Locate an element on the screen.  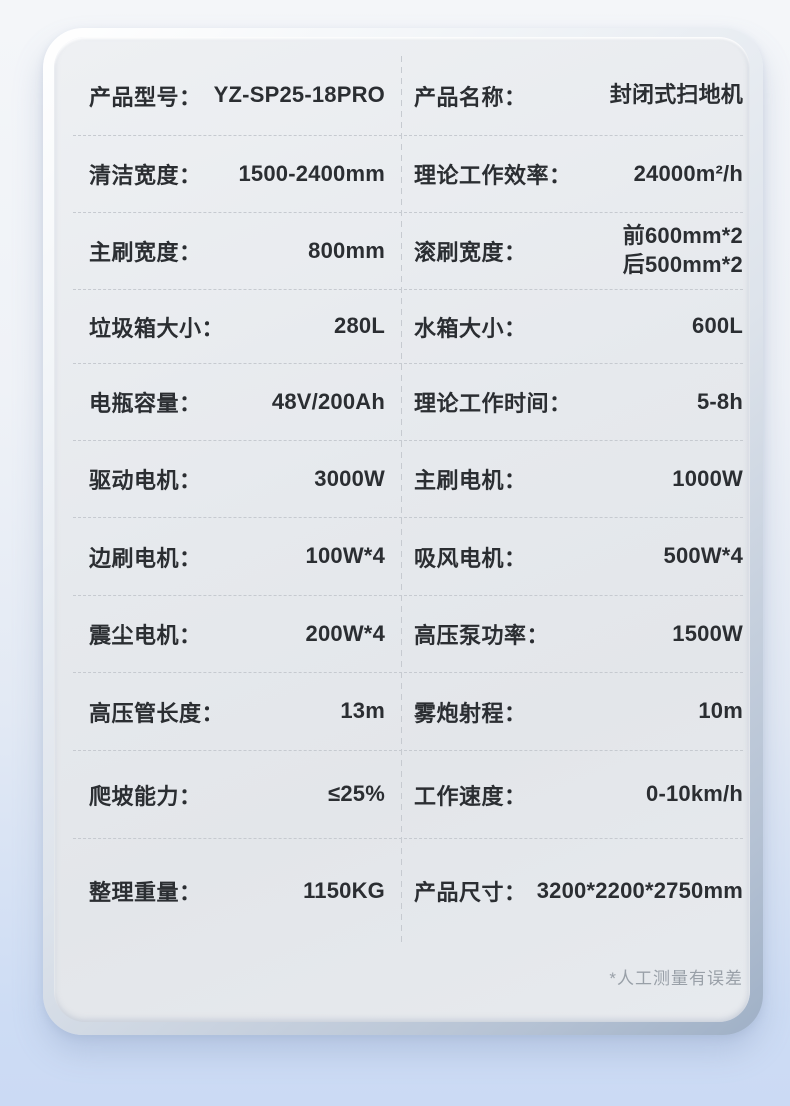
spec-row: 电瓶容量： 48V/200Ah 理论工作时间： 5-8h is located at coordinates (408, 402).